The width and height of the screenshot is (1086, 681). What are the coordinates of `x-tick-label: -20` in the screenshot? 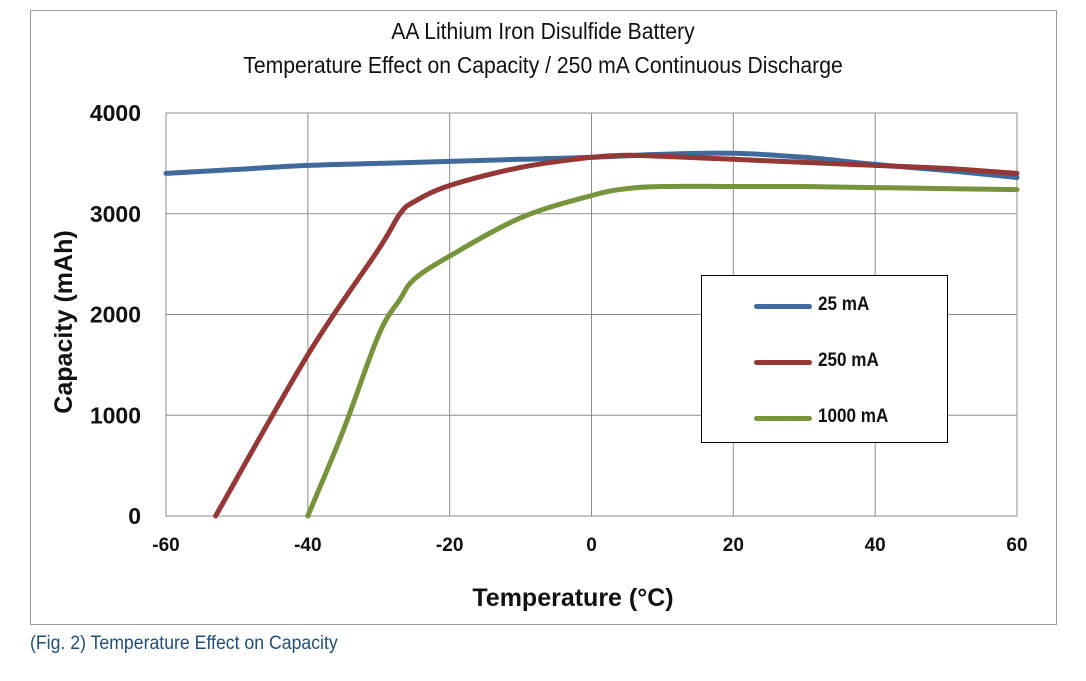 It's located at (449, 545).